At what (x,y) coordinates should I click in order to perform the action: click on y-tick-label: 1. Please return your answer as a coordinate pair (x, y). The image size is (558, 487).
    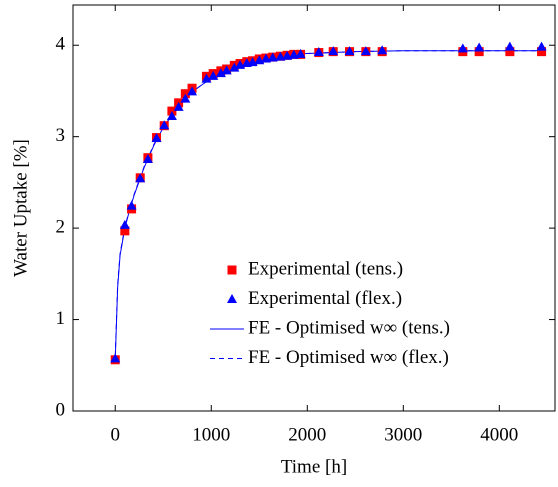
    Looking at the image, I should click on (61, 318).